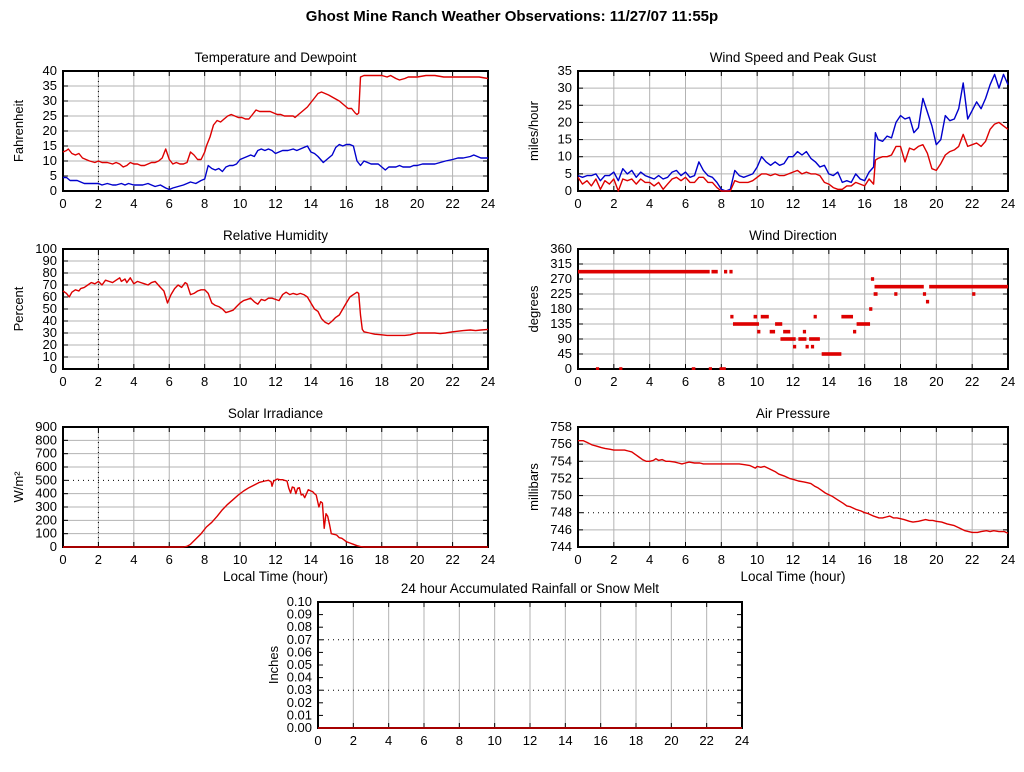 This screenshot has width=1024, height=772. What do you see at coordinates (561, 426) in the screenshot?
I see `svg-text: 758` at bounding box center [561, 426].